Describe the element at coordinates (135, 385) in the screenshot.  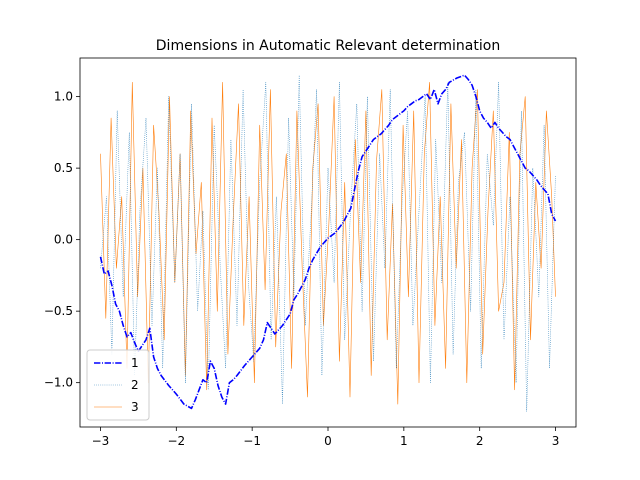
I see `legend-label-2: 2` at that location.